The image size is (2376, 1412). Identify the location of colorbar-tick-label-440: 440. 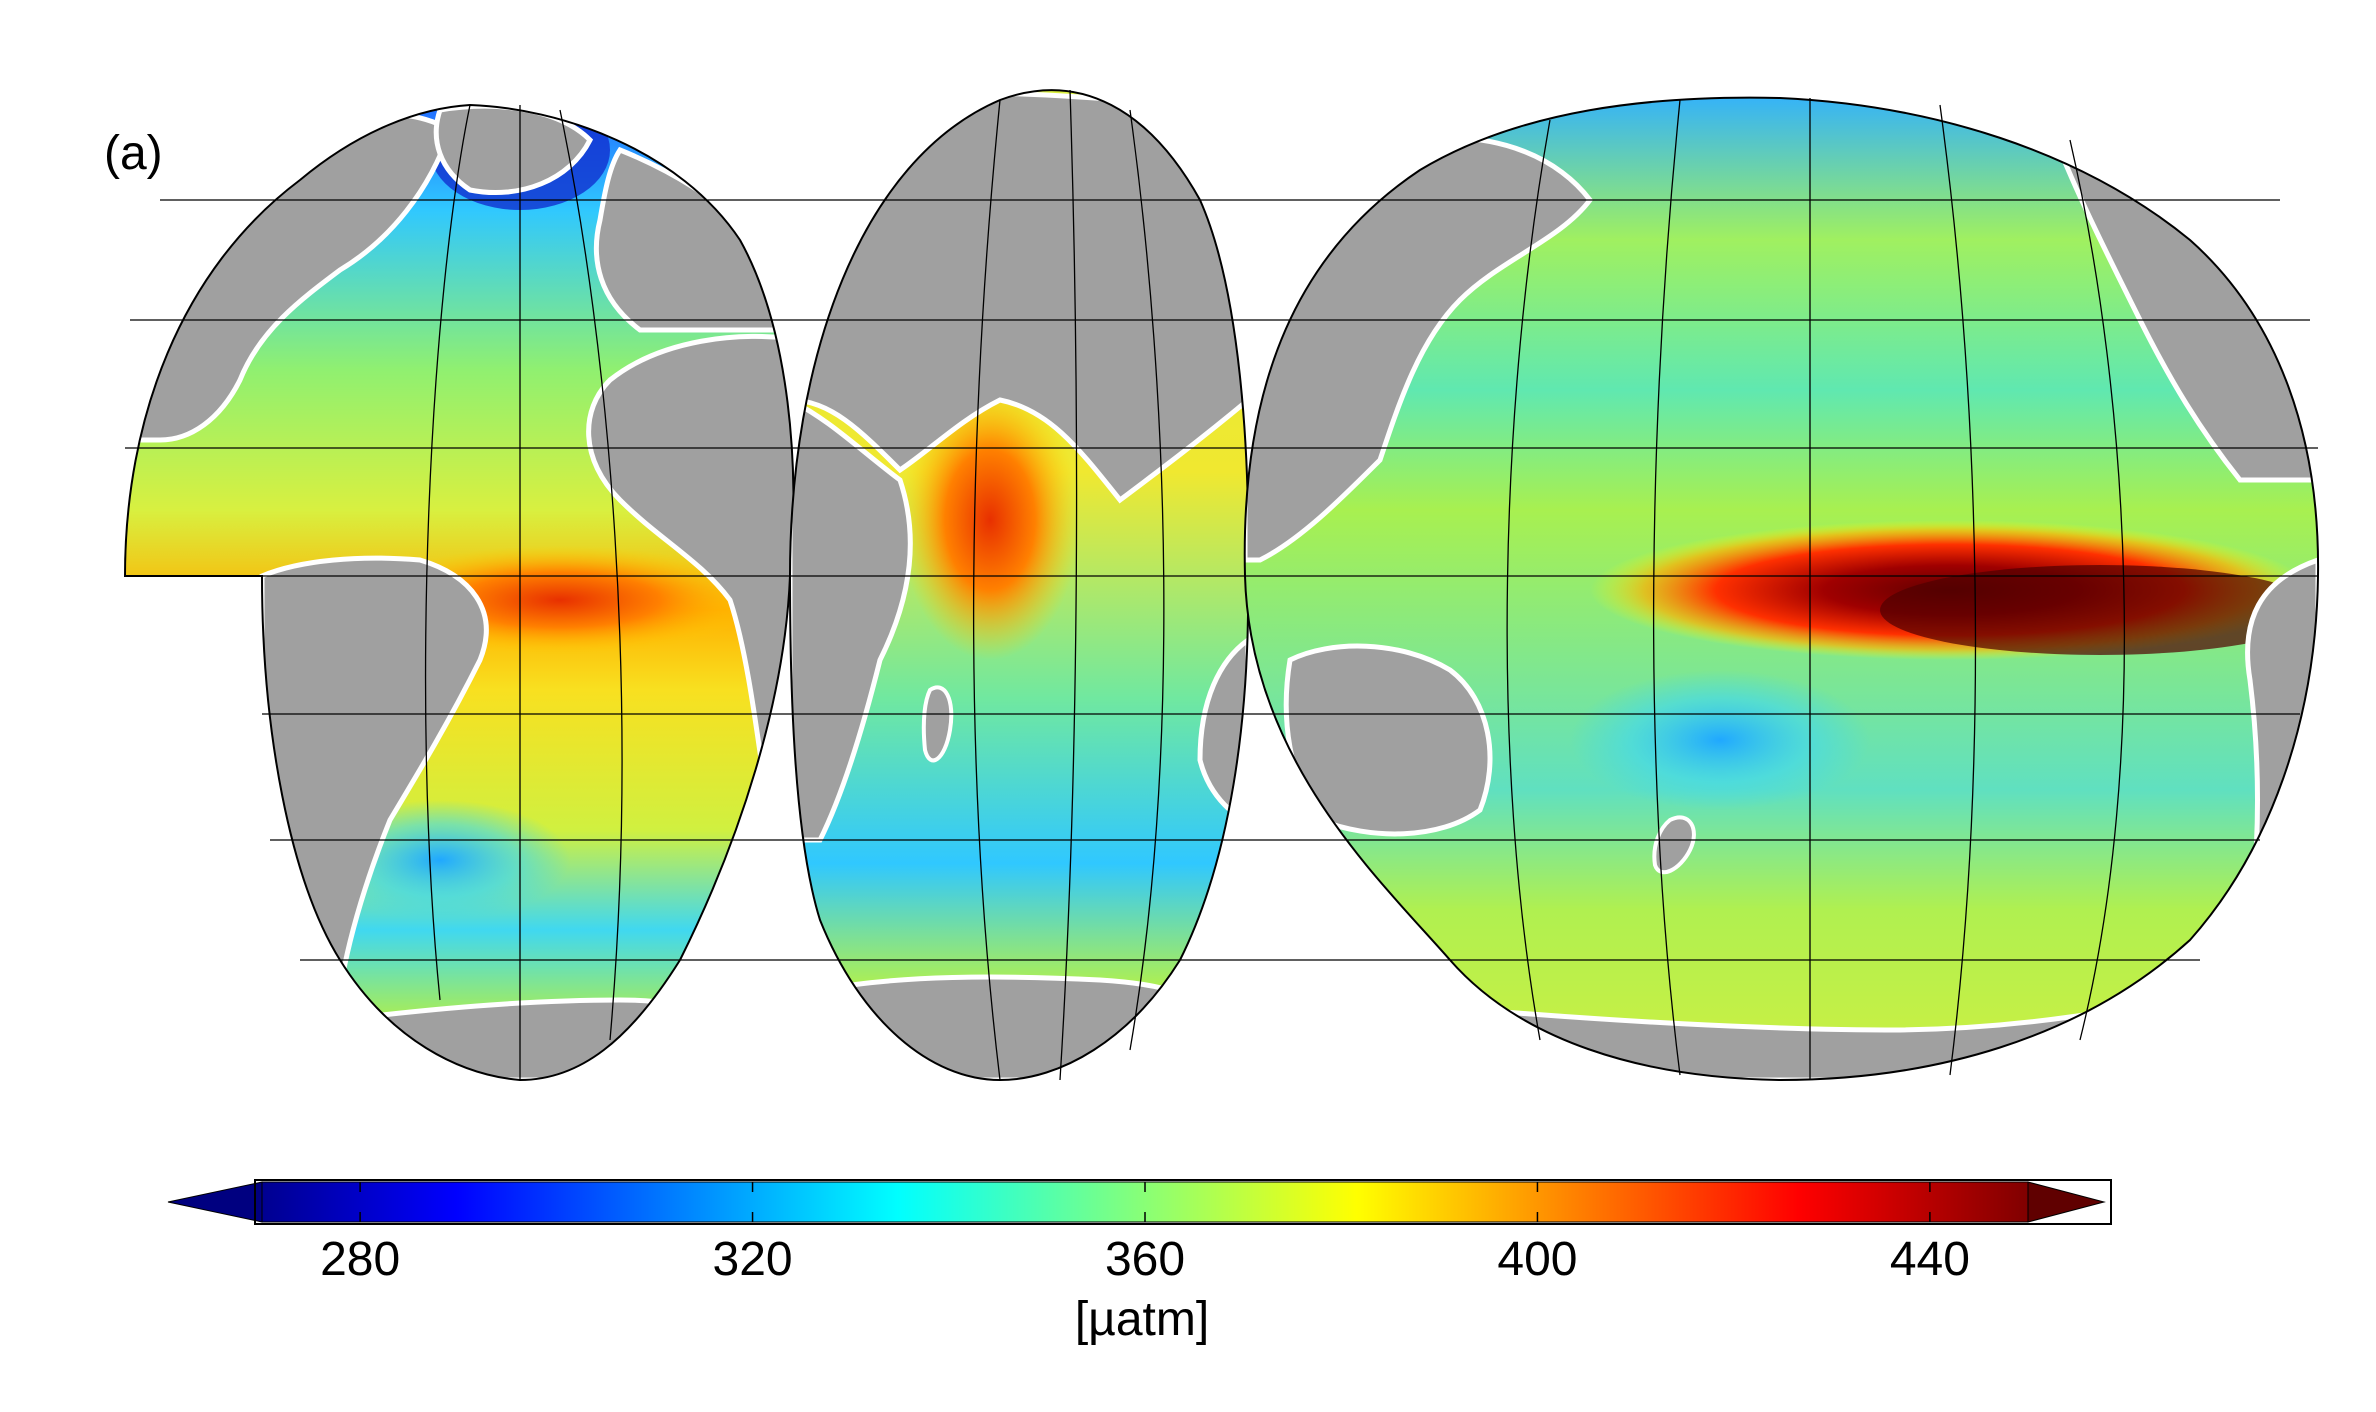
(1929, 1259).